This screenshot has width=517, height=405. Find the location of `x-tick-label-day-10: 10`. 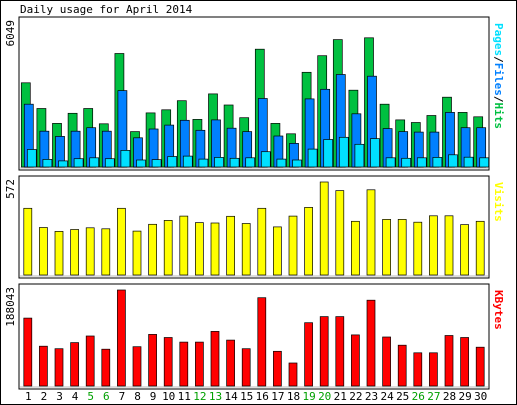

x-tick-label-day-10: 10 is located at coordinates (168, 396).